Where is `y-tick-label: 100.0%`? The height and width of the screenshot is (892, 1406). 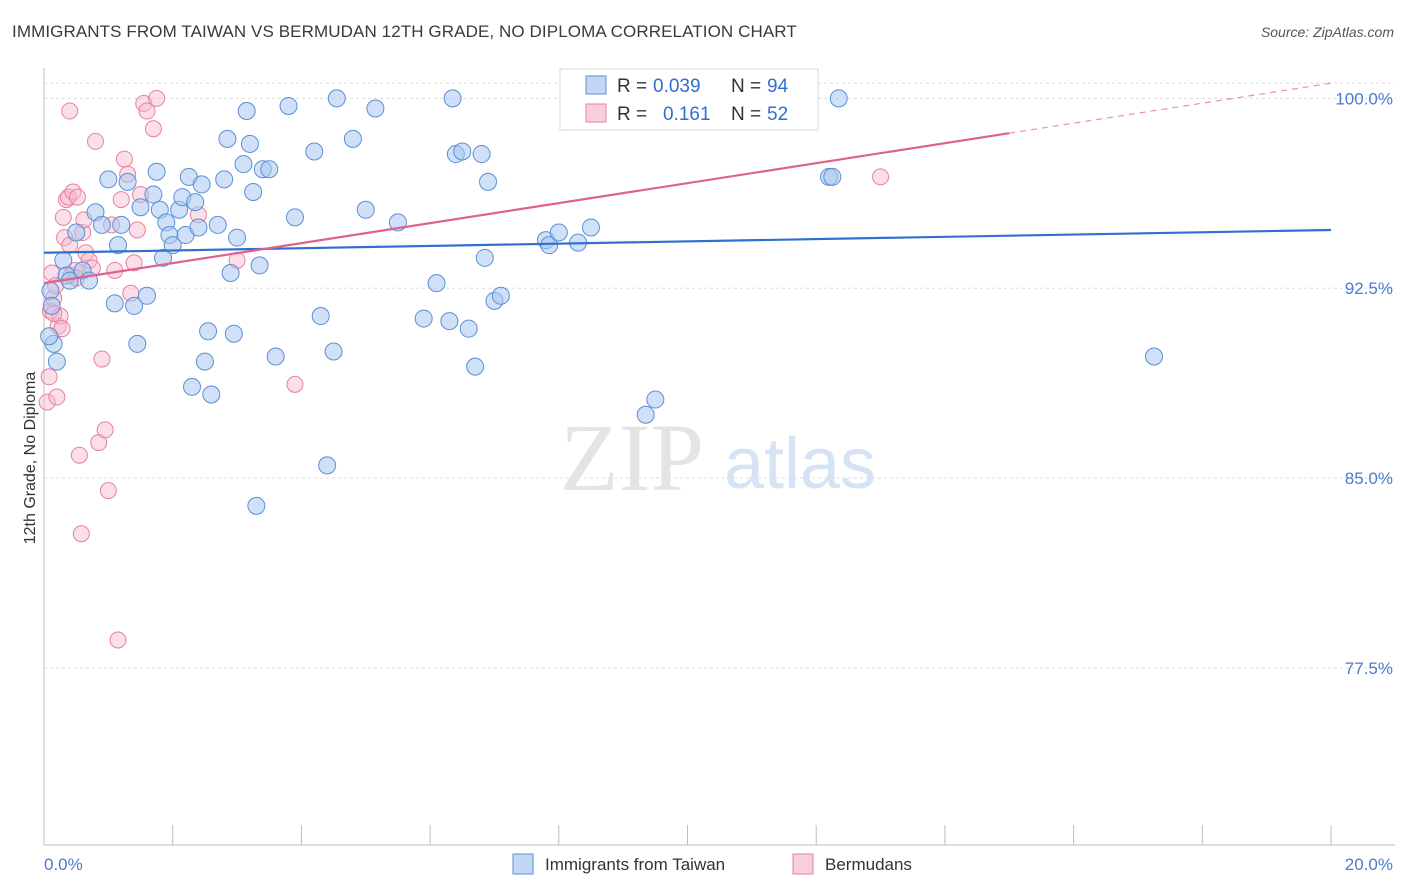
y-tick-label: 100.0% is located at coordinates (1364, 98).